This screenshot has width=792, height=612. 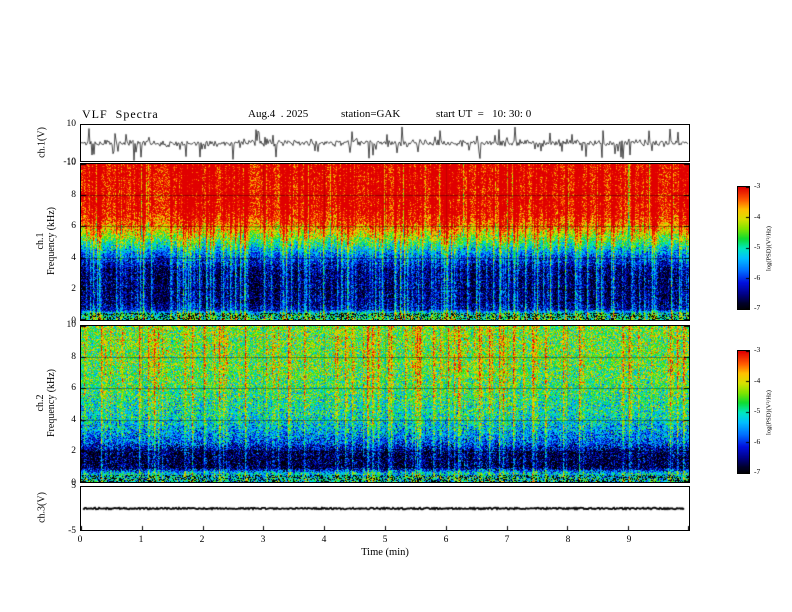 I want to click on x-axis-label: Time (min), so click(x=385, y=552).